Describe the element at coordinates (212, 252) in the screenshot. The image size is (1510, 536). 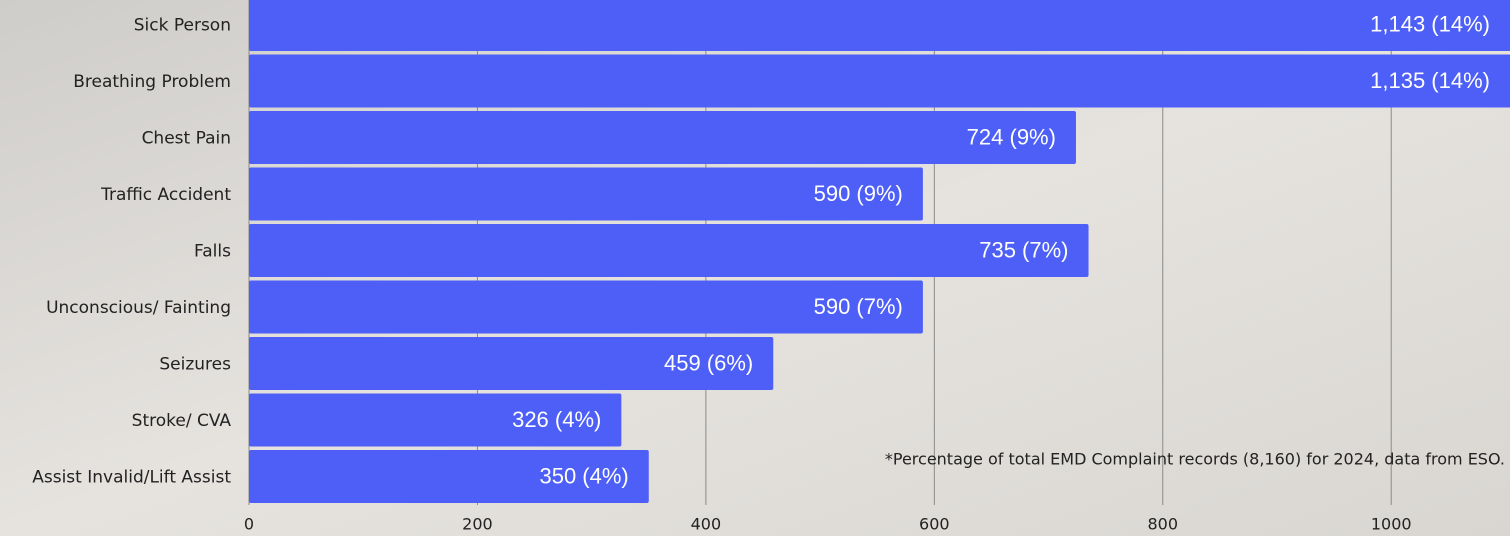
I see `y-tick-label: Falls` at that location.